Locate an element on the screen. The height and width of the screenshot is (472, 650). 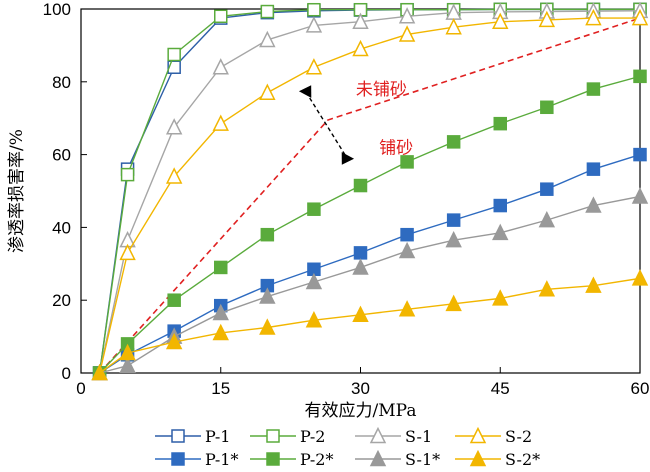
legend-item: P-2 is located at coordinates (287, 436).